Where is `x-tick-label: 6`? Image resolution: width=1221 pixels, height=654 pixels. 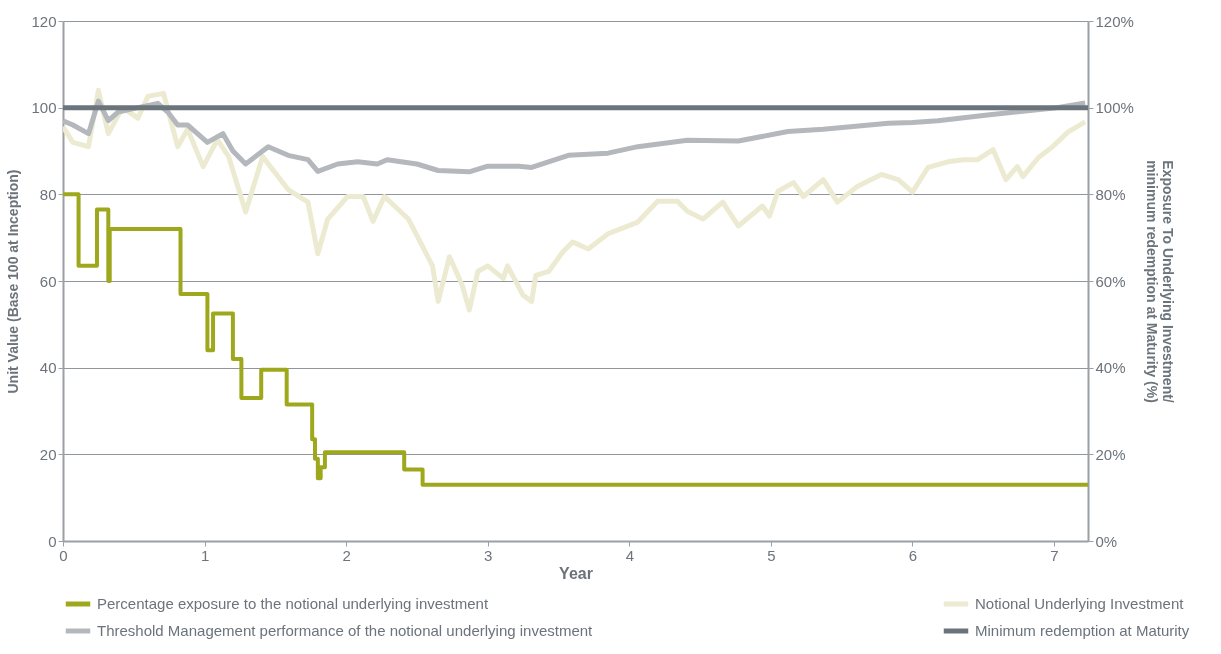 x-tick-label: 6 is located at coordinates (913, 555).